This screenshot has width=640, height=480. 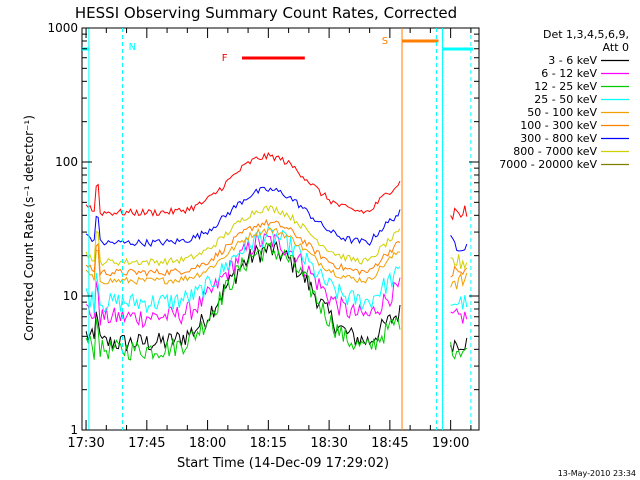 I want to click on legend-label: 25 - 50 keV, so click(x=565, y=99).